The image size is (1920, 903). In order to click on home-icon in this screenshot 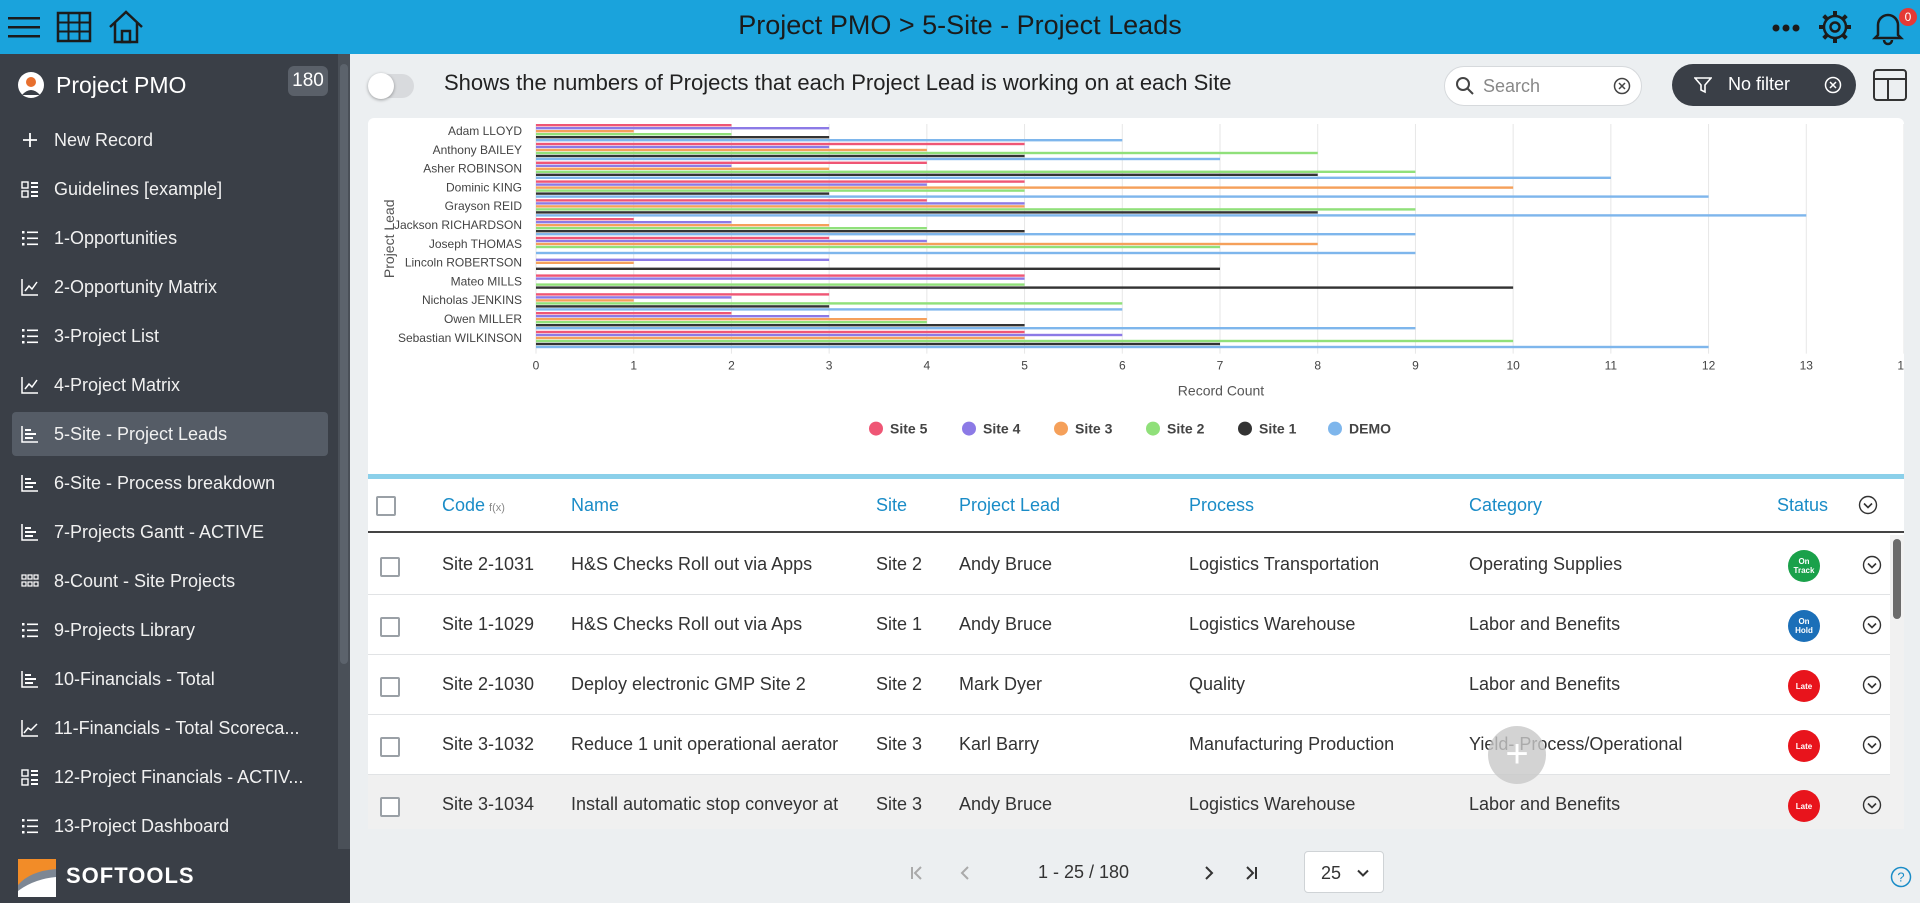, I will do `click(126, 27)`.